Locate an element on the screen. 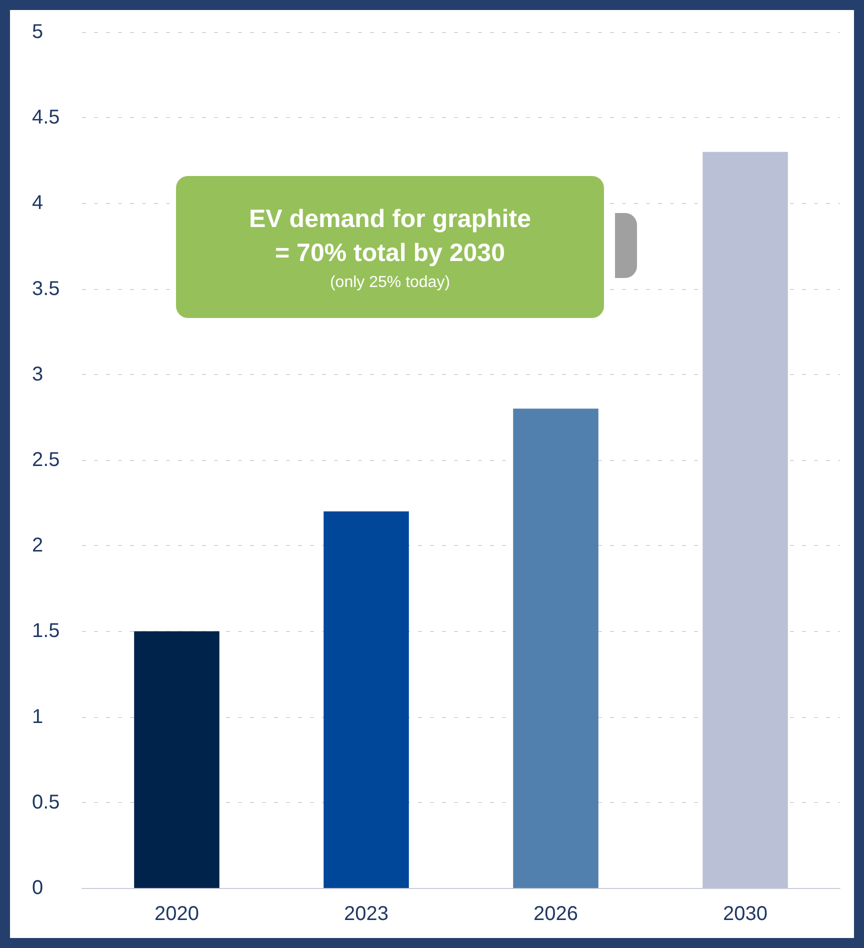  x-tick-label: 2023 is located at coordinates (366, 914).